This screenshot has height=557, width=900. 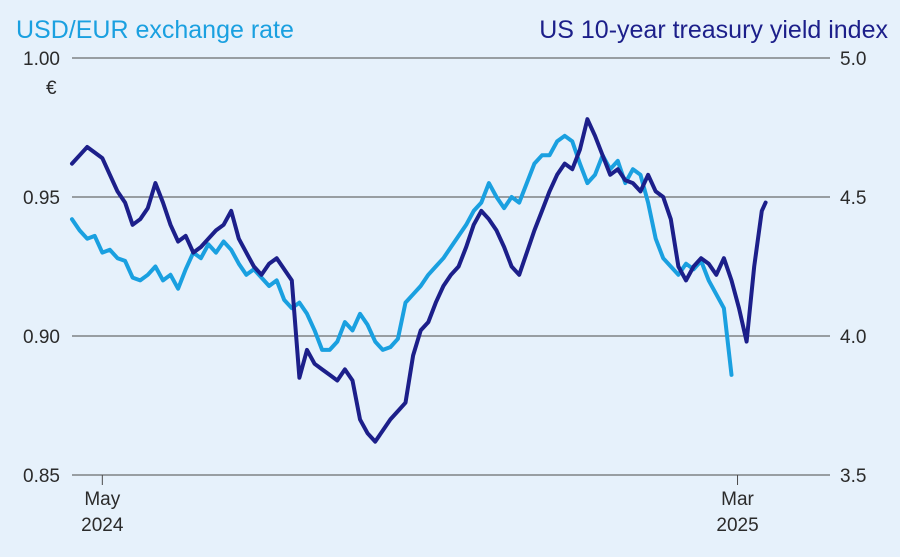 I want to click on left-axis-unit: €, so click(x=51, y=88).